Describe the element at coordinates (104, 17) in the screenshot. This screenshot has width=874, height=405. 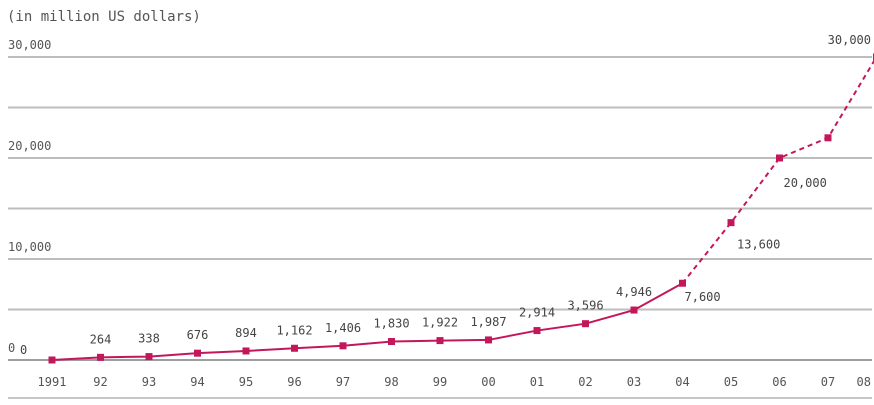
I see `unit-label: (in million US dollars)` at that location.